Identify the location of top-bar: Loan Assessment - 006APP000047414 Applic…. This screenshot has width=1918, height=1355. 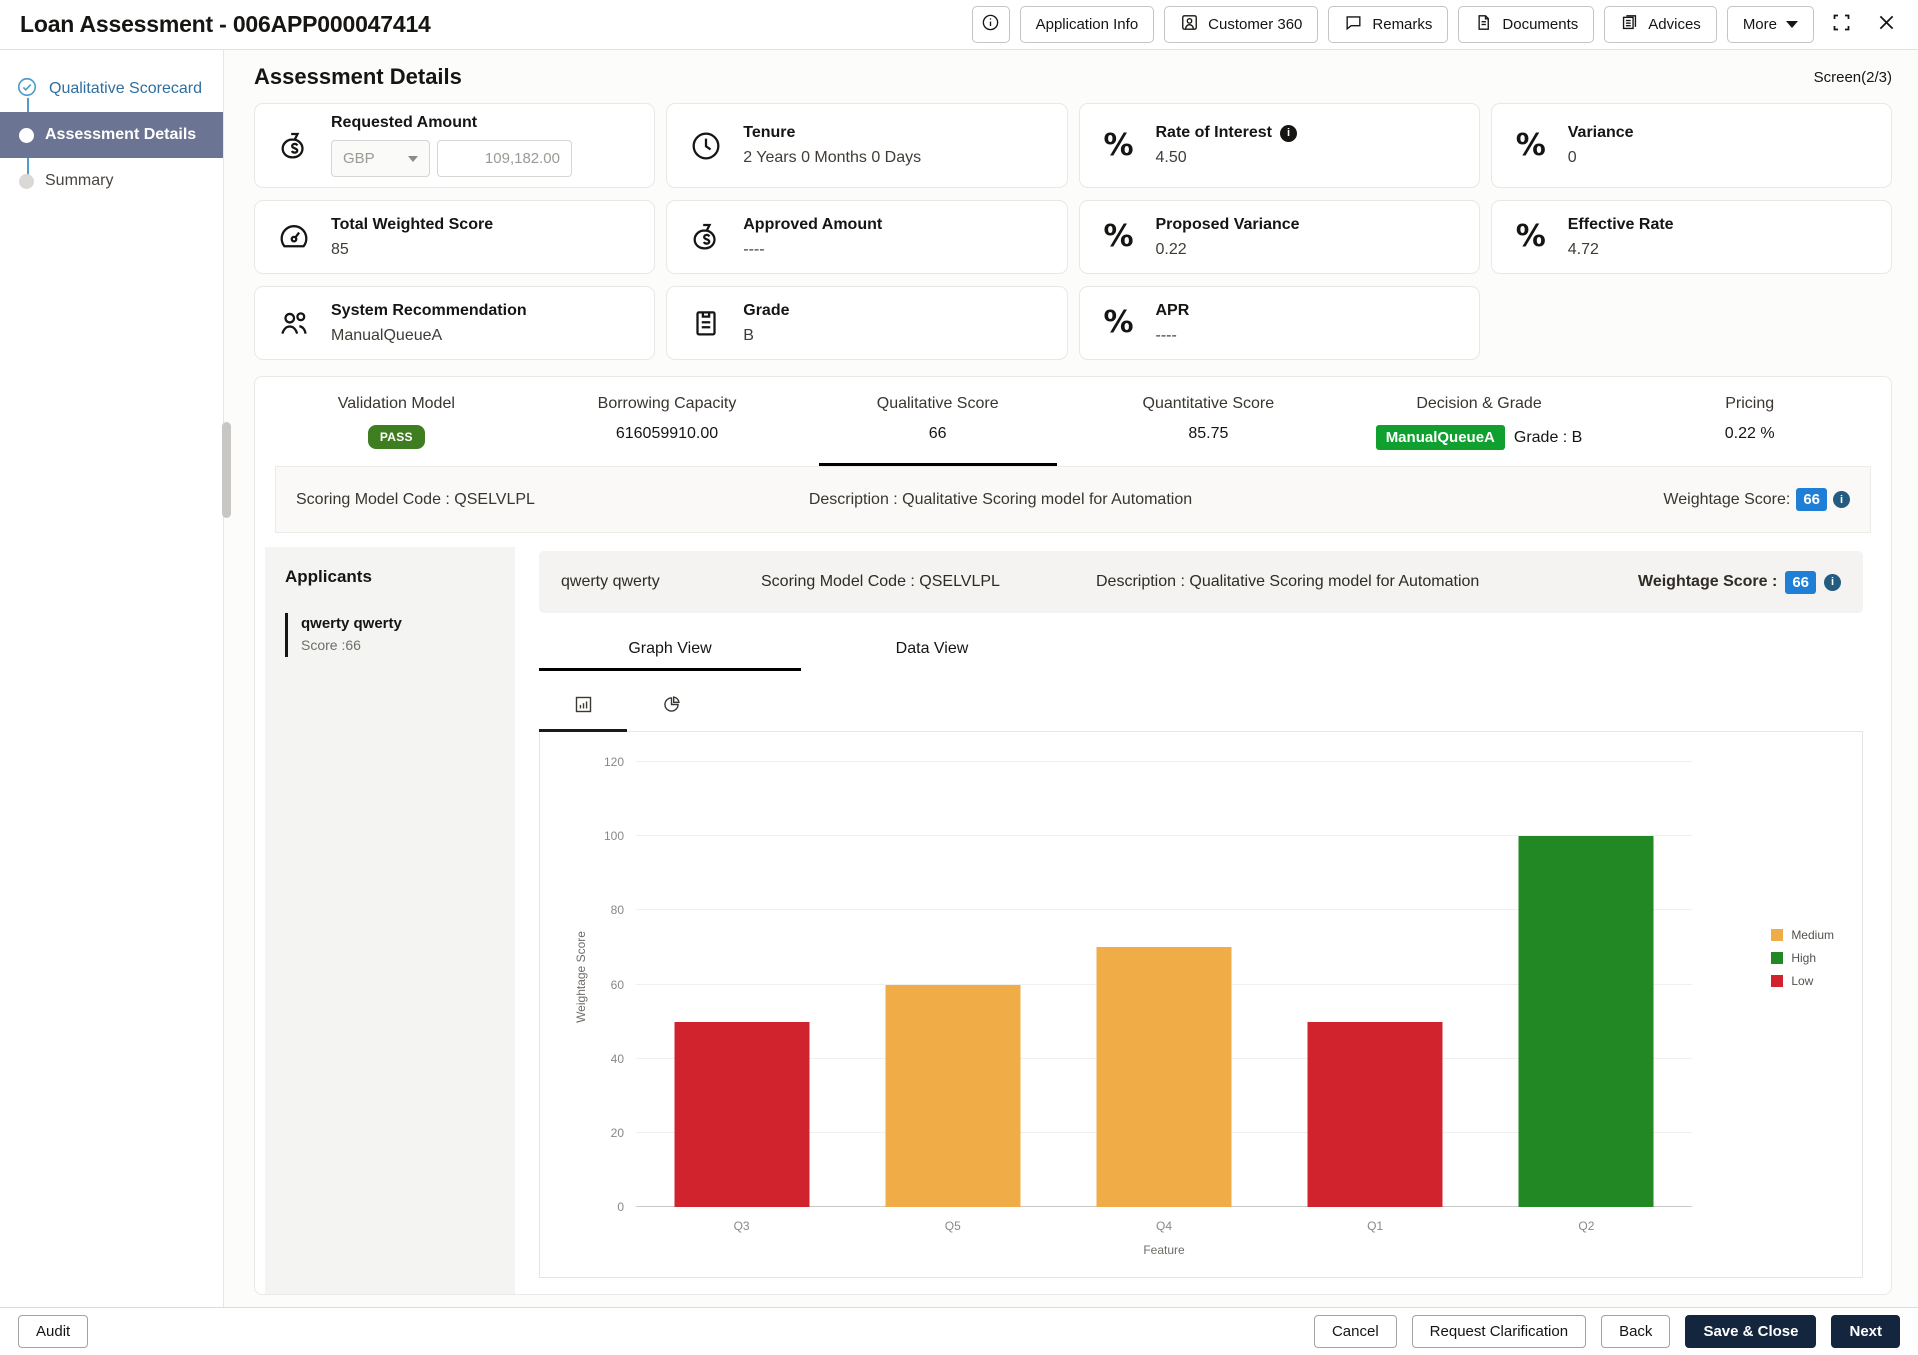
(959, 25).